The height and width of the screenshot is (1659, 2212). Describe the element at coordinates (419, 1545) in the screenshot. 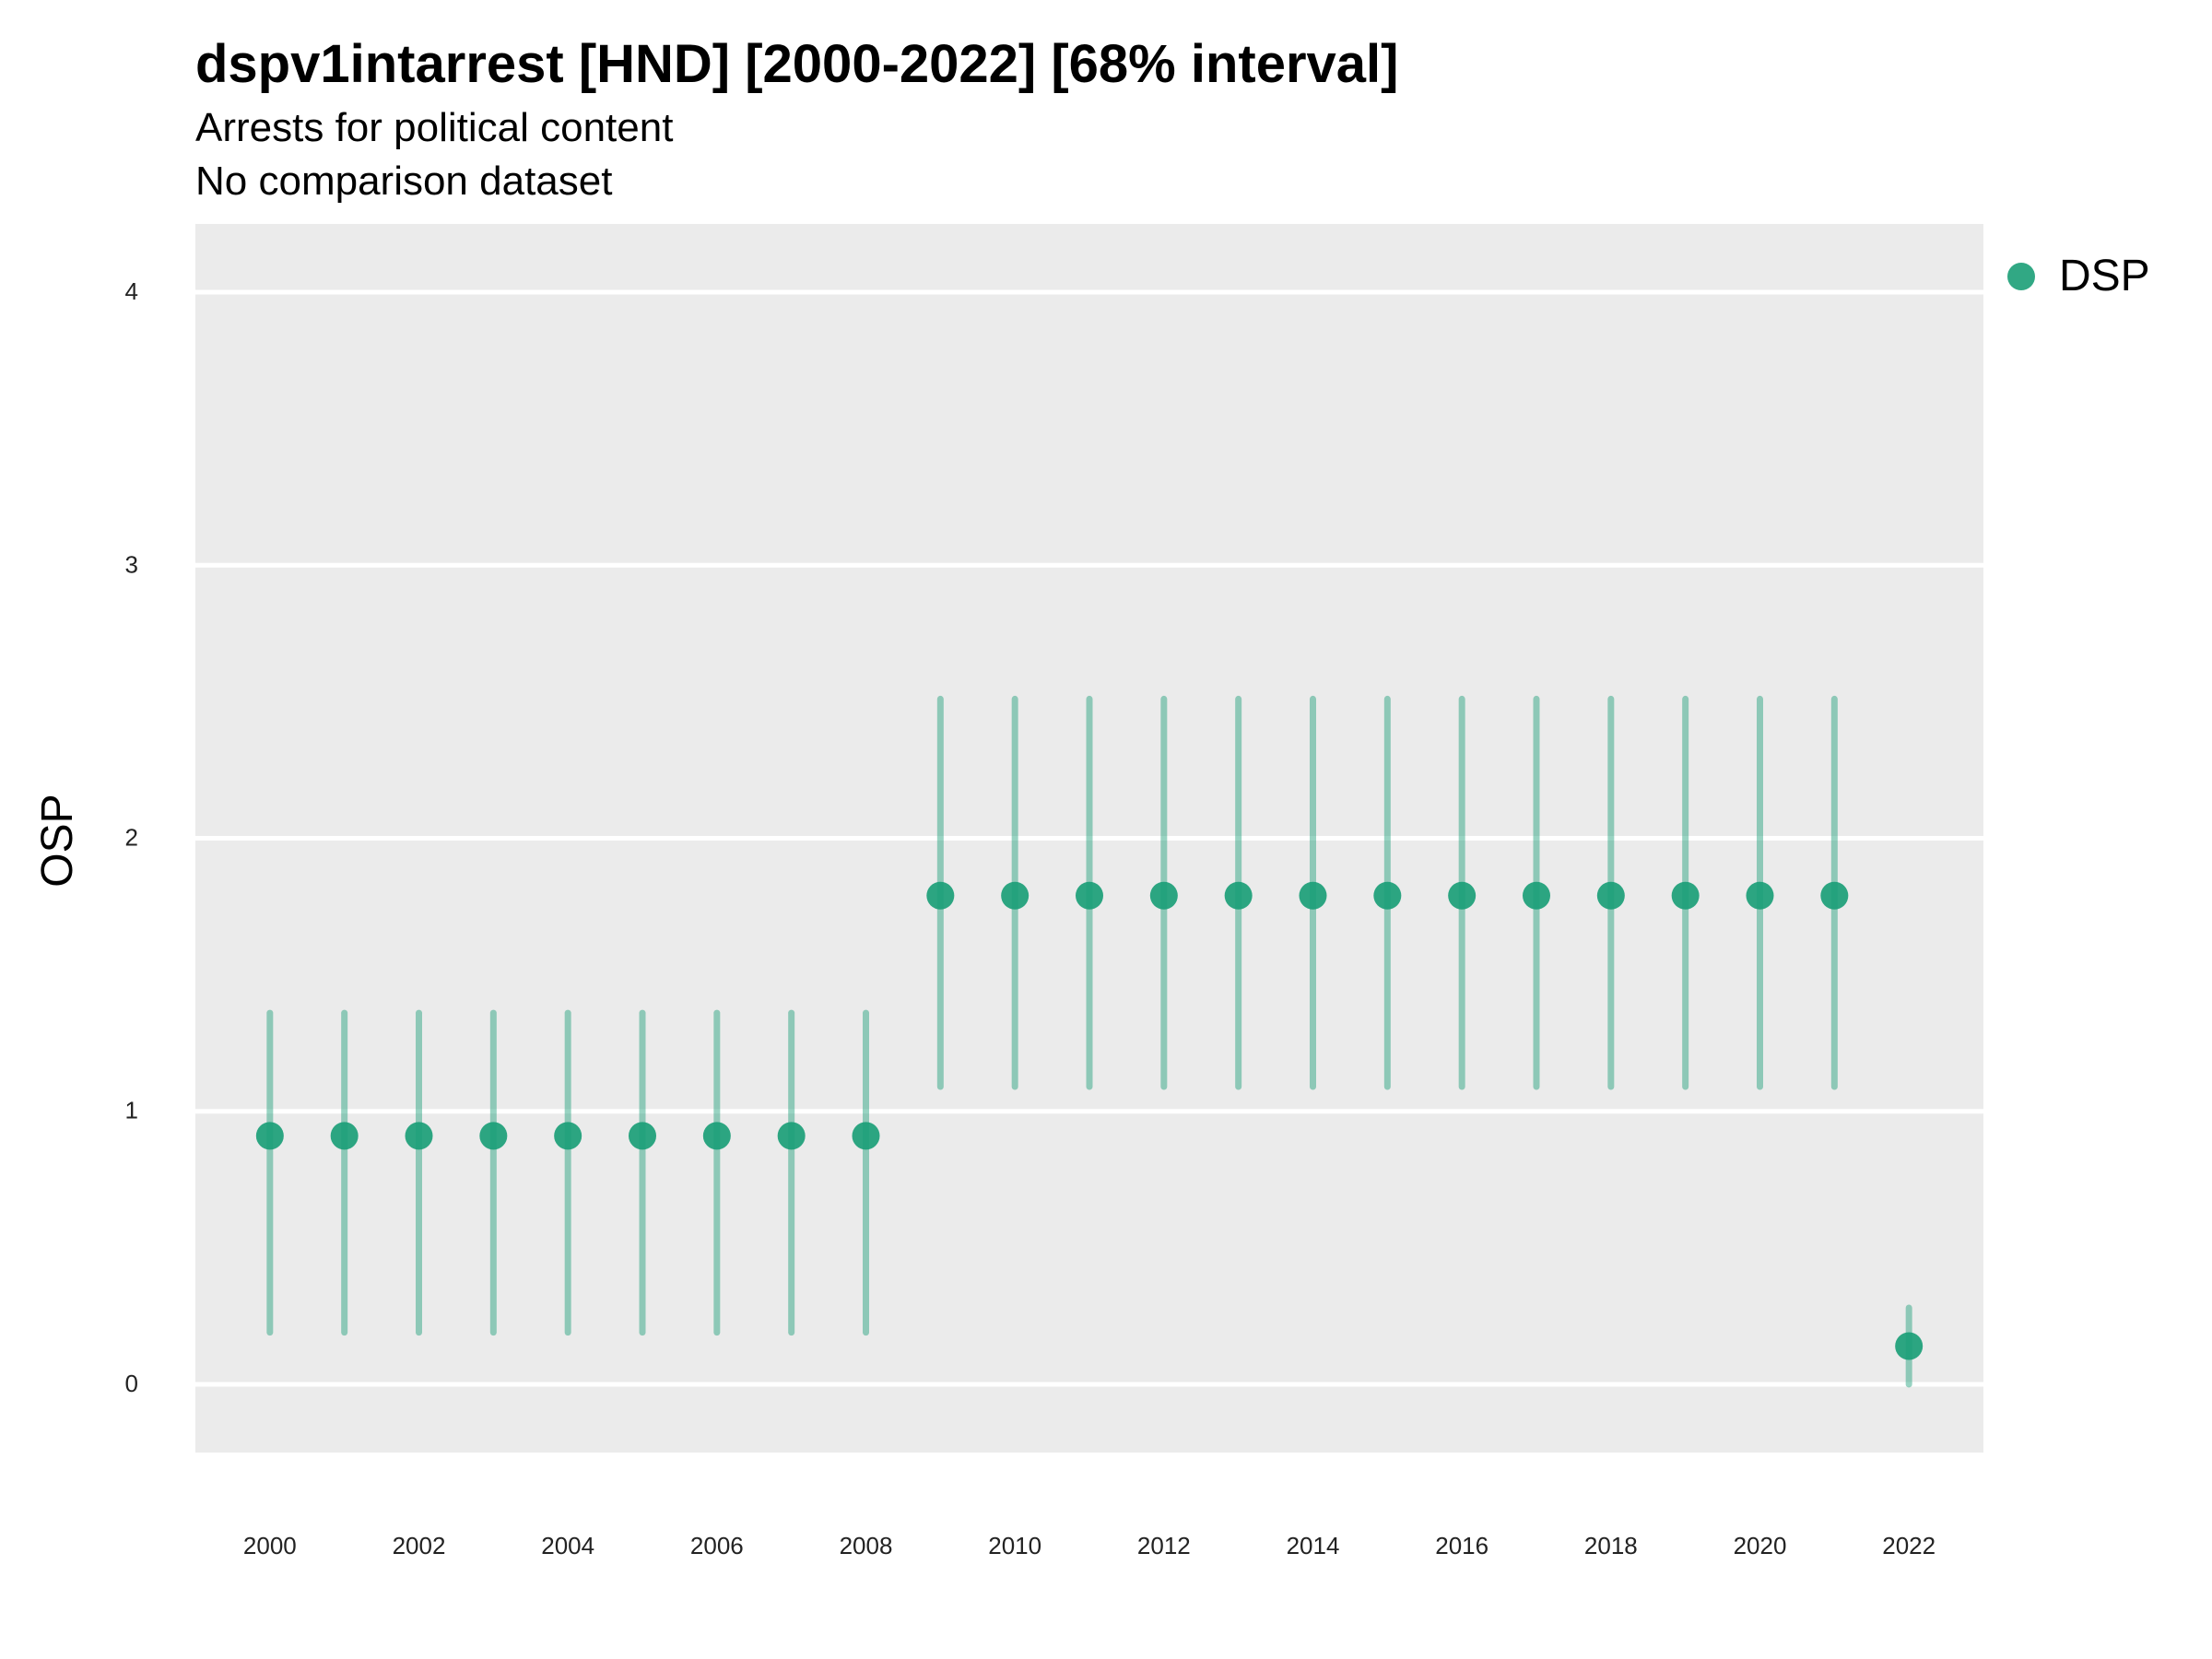

I see `x-tick-label: 2002` at that location.